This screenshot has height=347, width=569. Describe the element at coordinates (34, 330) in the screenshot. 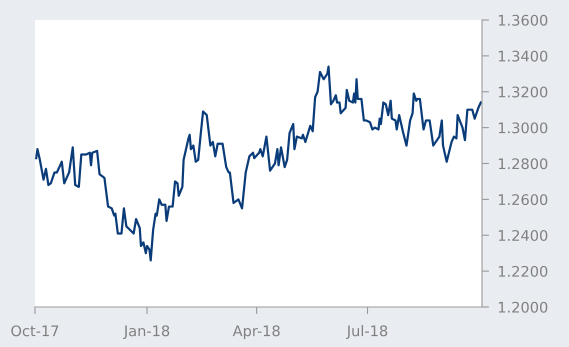

I see `x-tick-label: Oct-17` at that location.